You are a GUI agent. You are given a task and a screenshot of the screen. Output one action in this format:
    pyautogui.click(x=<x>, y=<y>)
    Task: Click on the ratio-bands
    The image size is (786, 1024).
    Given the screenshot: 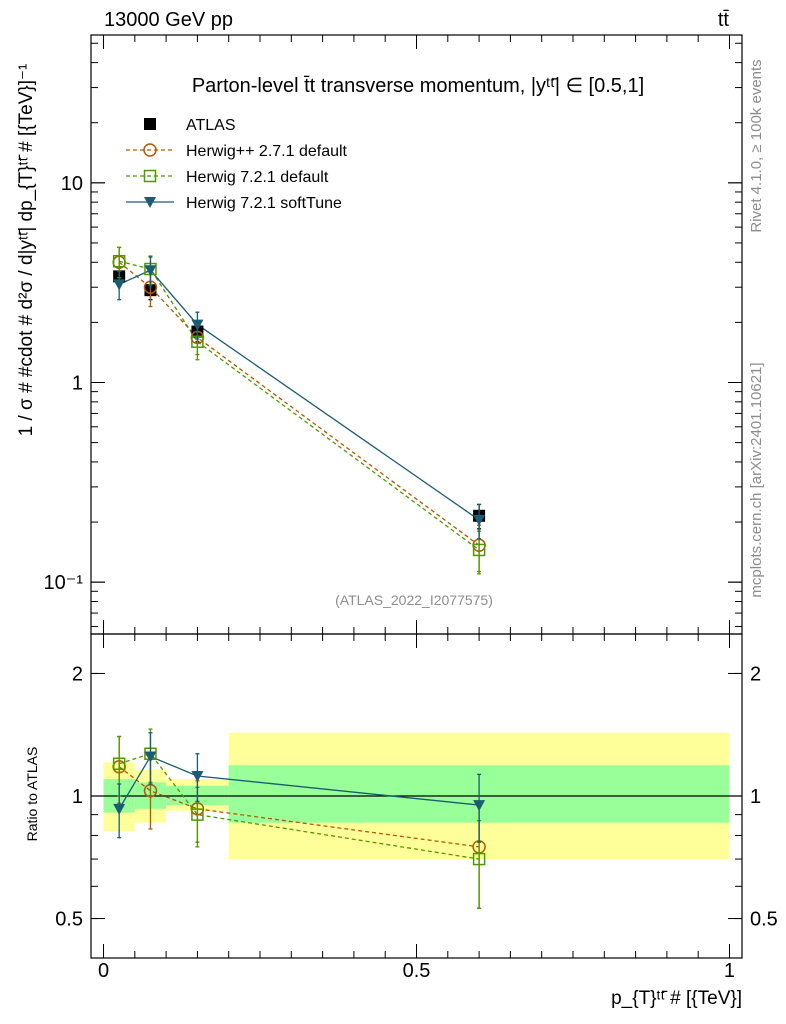 What is the action you would take?
    pyautogui.click(x=416, y=796)
    